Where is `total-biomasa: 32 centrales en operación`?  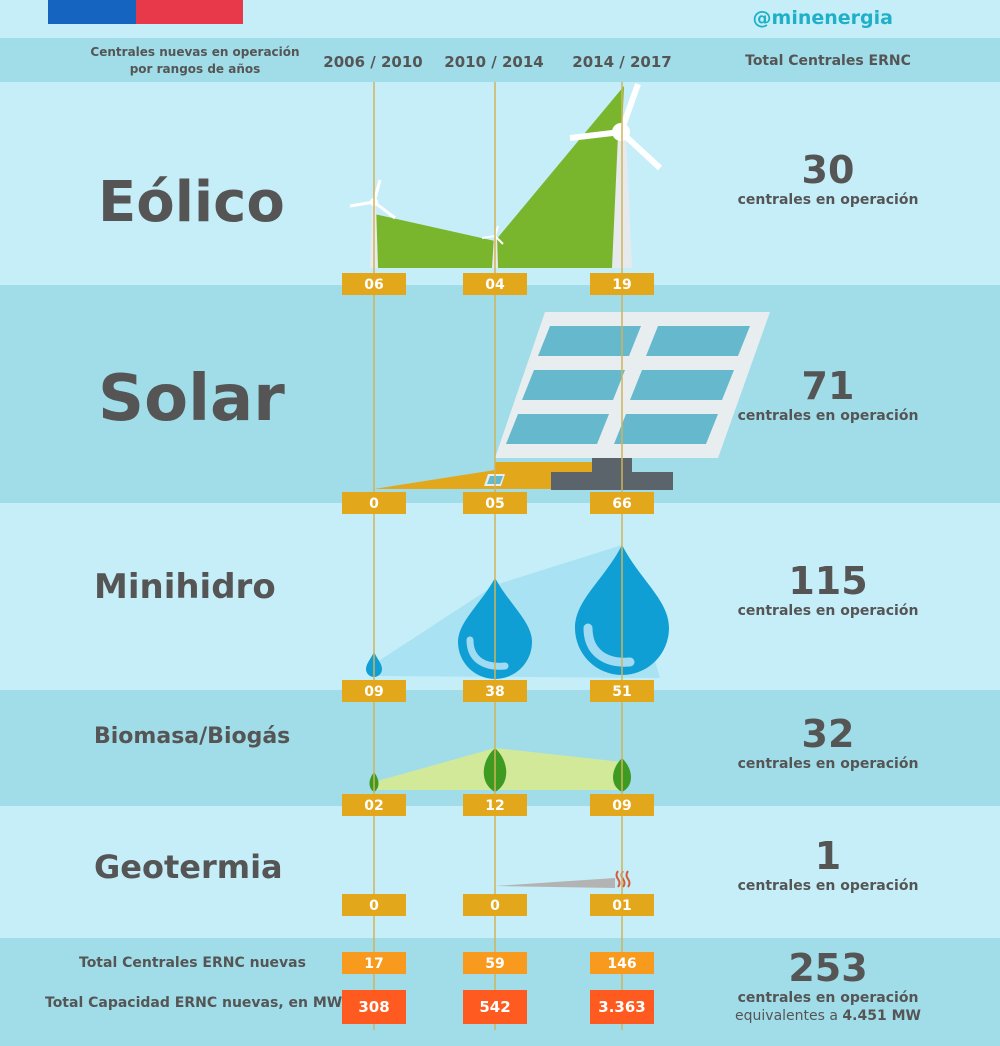
total-biomasa: 32 centrales en operación is located at coordinates (828, 744).